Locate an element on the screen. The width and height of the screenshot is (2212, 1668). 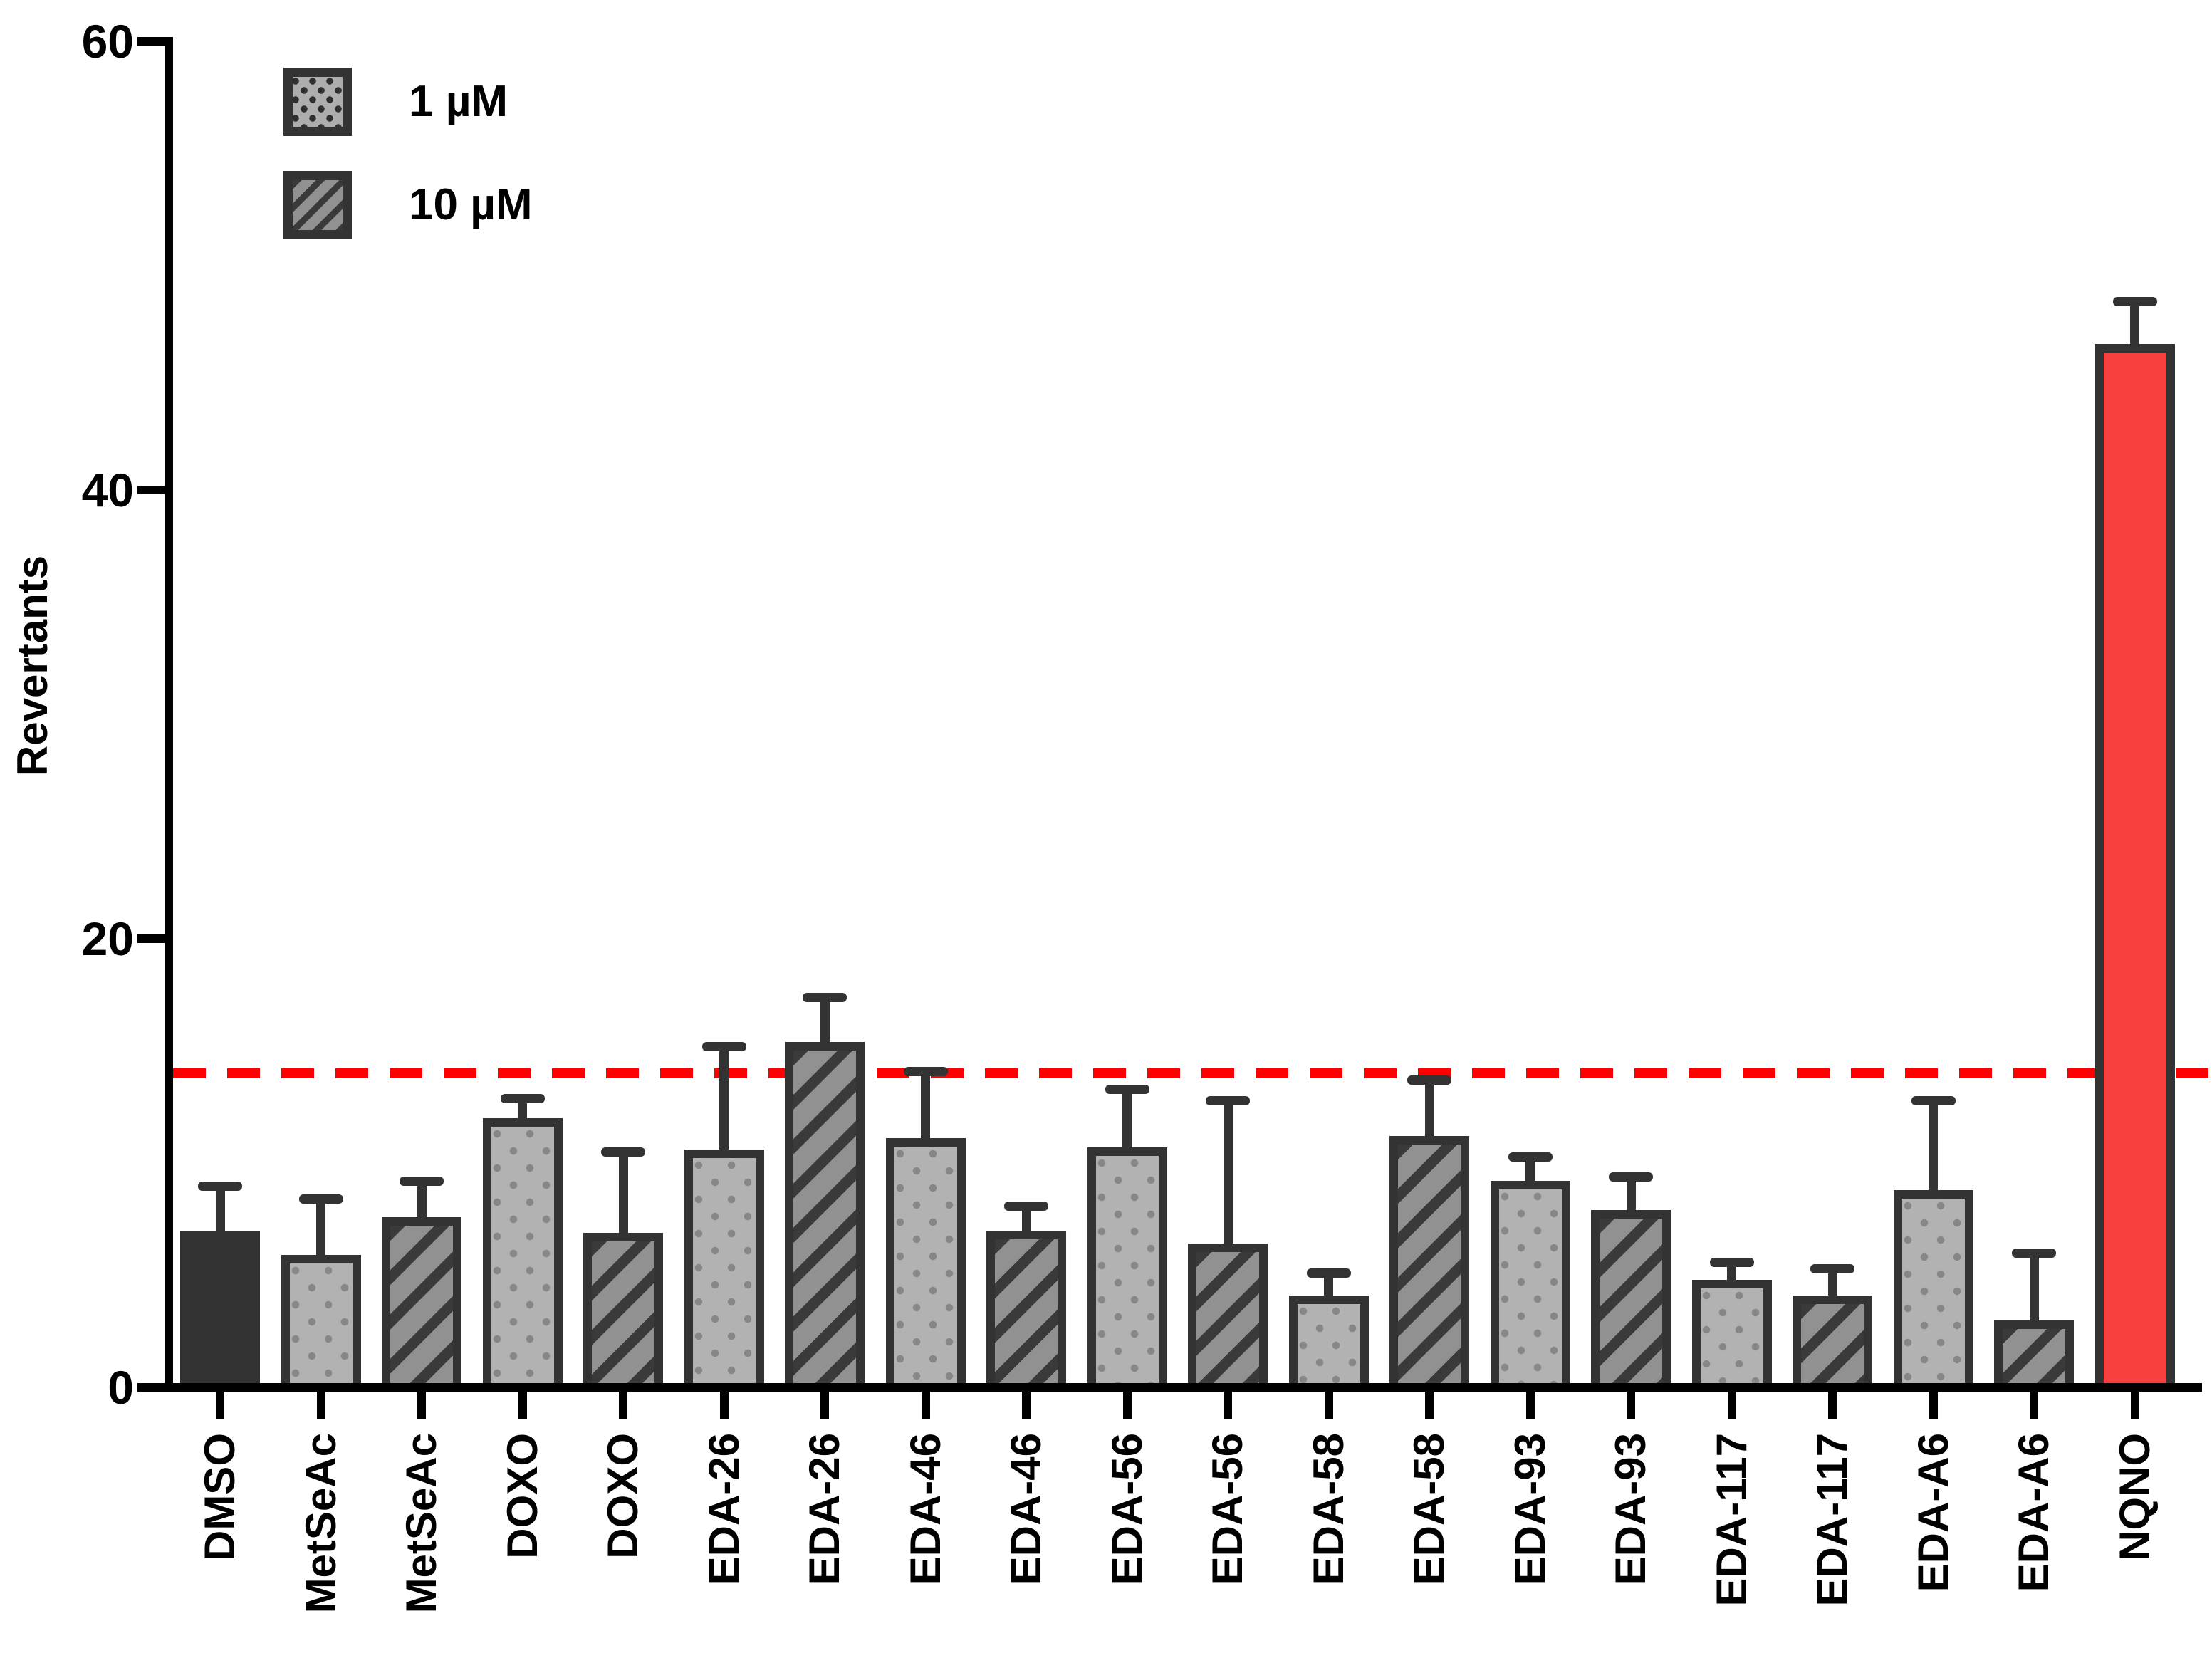
y-tick-label-60: 60 is located at coordinates (108, 41).